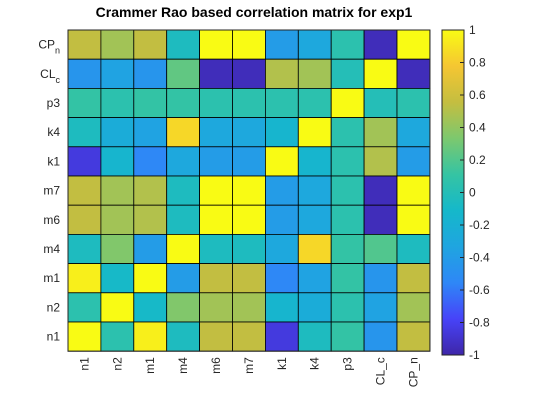  Describe the element at coordinates (477, 63) in the screenshot. I see `colorbar-tick-label: 0.8` at that location.